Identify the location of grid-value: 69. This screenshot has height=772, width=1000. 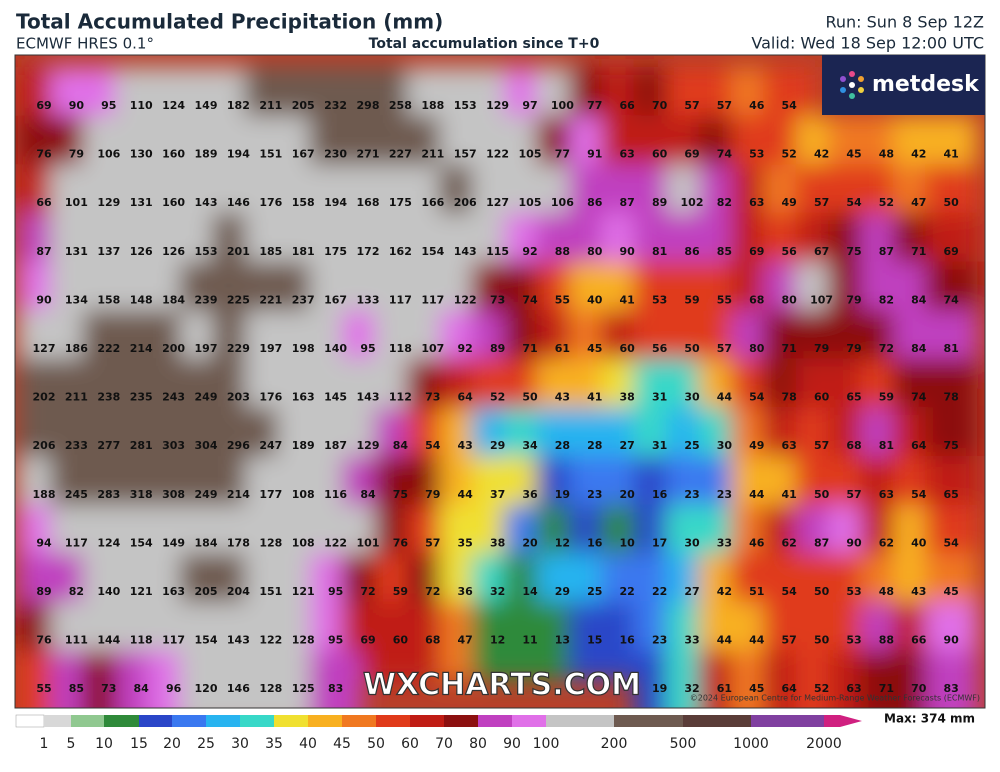
(951, 251).